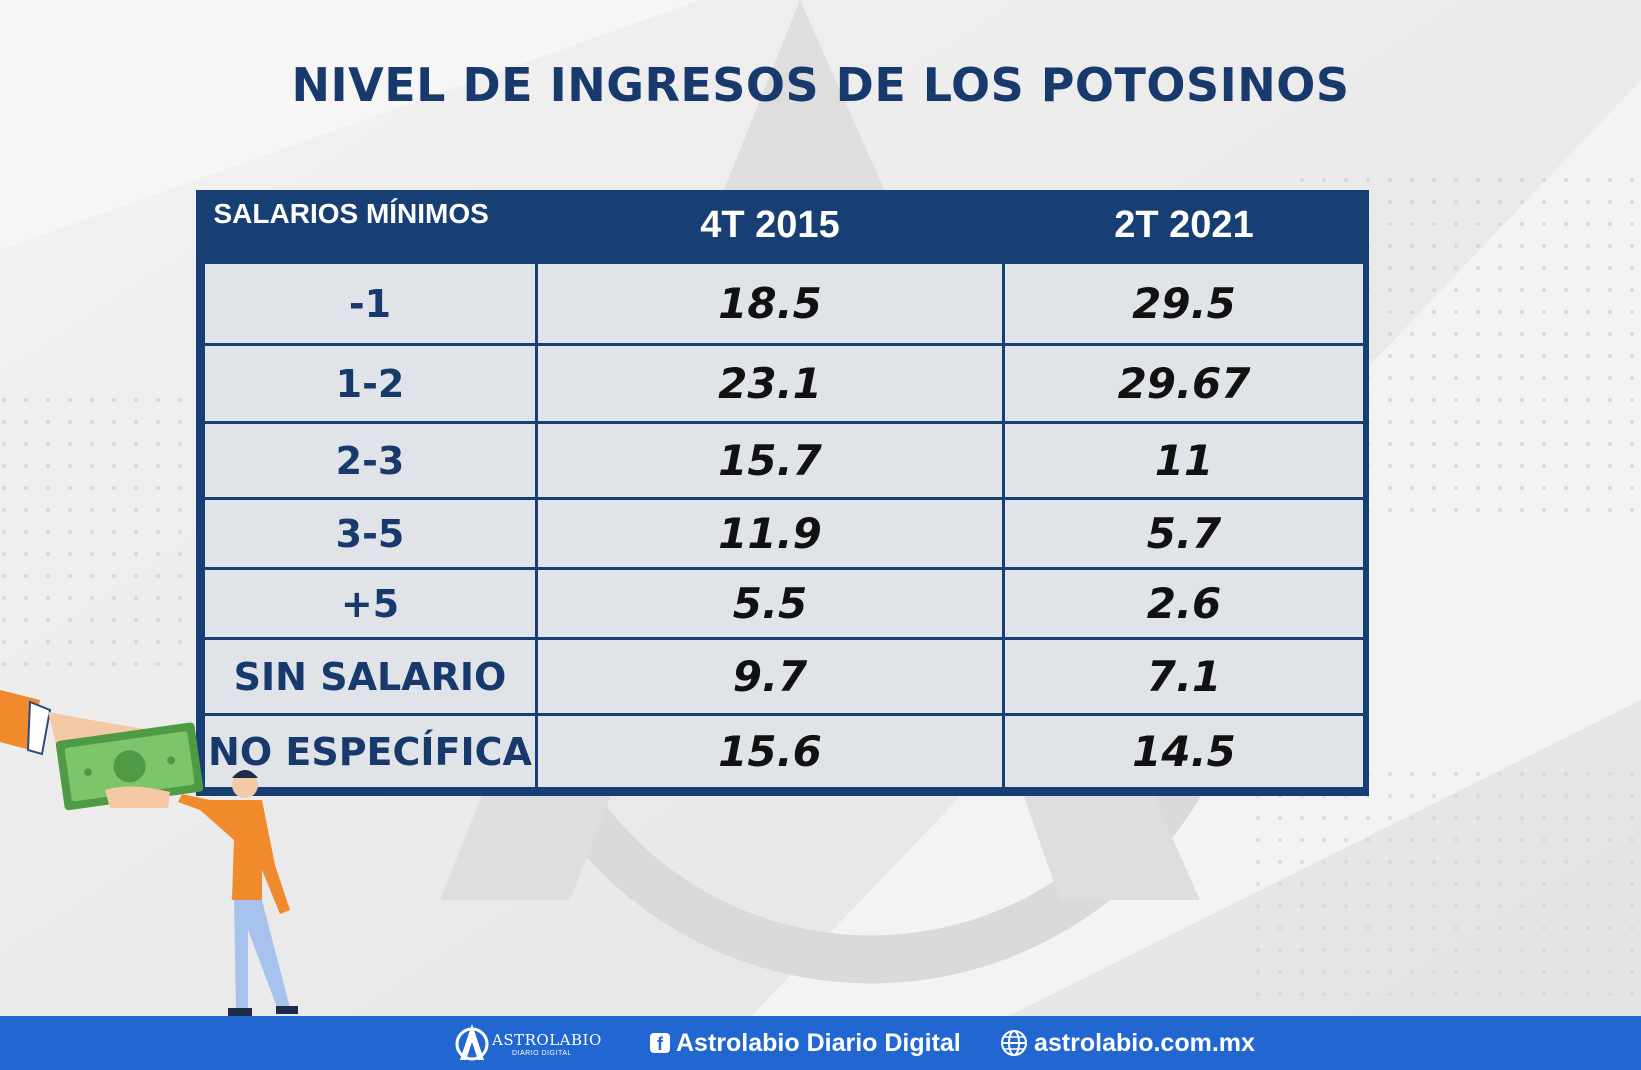 Image resolution: width=1641 pixels, height=1070 pixels. I want to click on table-header-row: SALARIOS MÍNIMOS 4T 2015 2T 2021, so click(784, 226).